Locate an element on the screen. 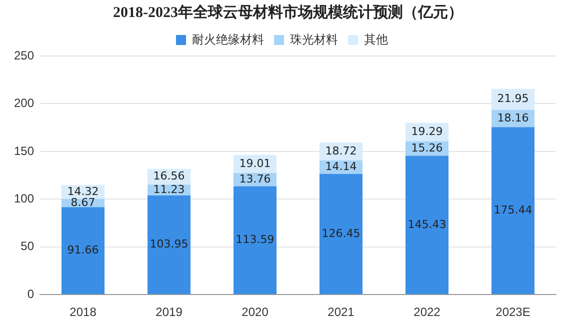 The width and height of the screenshot is (576, 327). chart-title: 2018-2023年全球云母材料市场规模统计预测（亿元） is located at coordinates (288, 13).